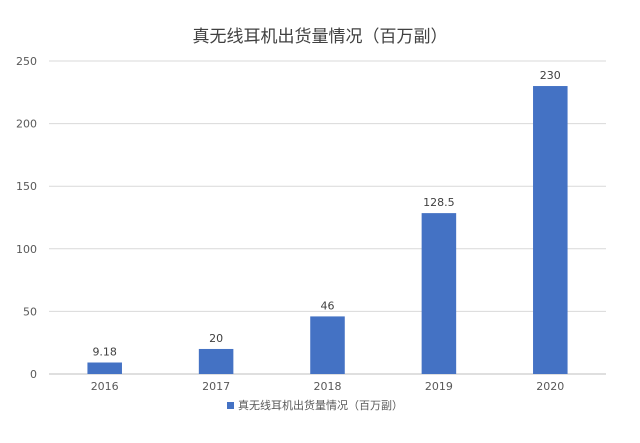 The image size is (640, 443). Describe the element at coordinates (26, 124) in the screenshot. I see `y-tick-label: 200` at that location.